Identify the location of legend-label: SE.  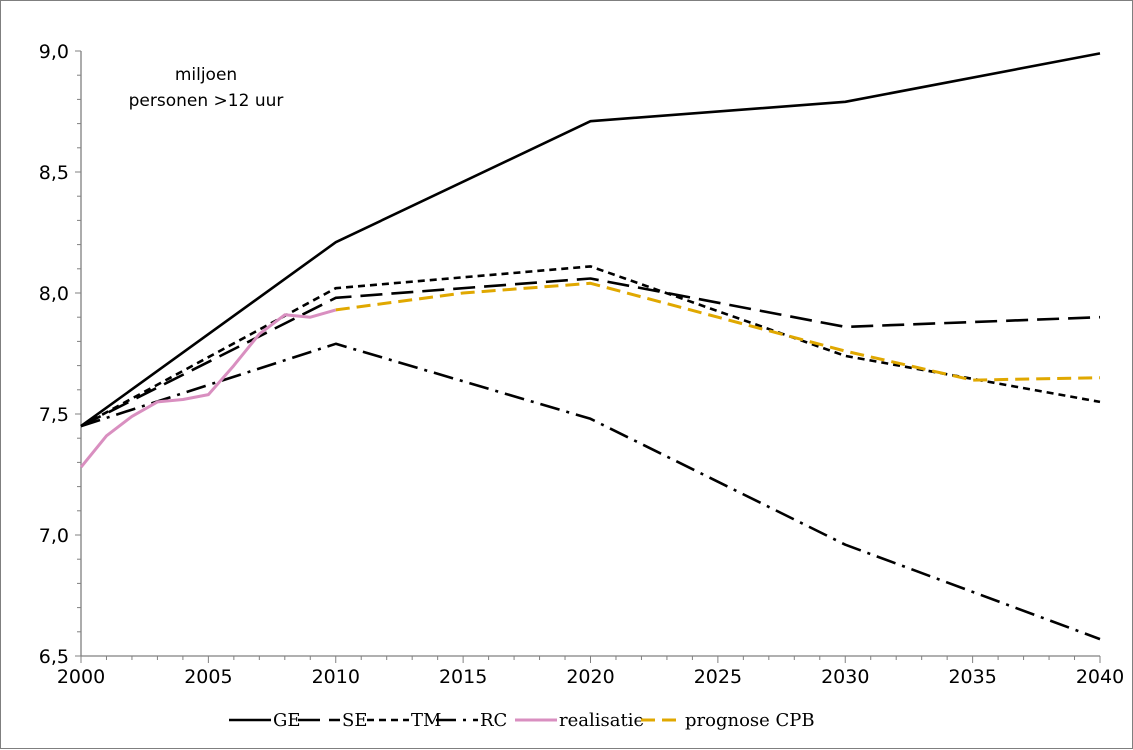
(354, 720).